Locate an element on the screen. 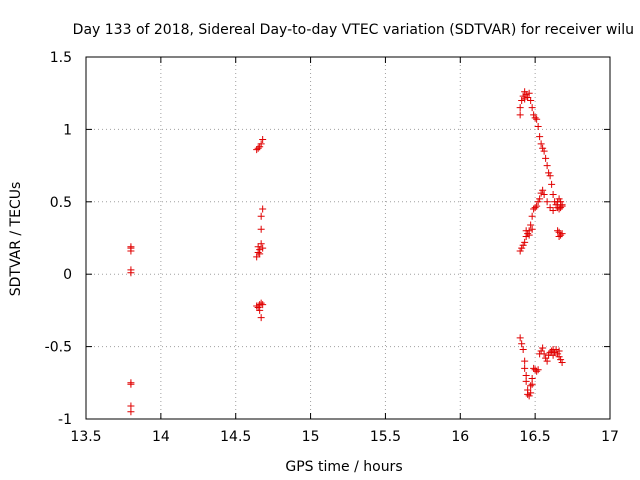  x-tick-label: 16.5 is located at coordinates (535, 437).